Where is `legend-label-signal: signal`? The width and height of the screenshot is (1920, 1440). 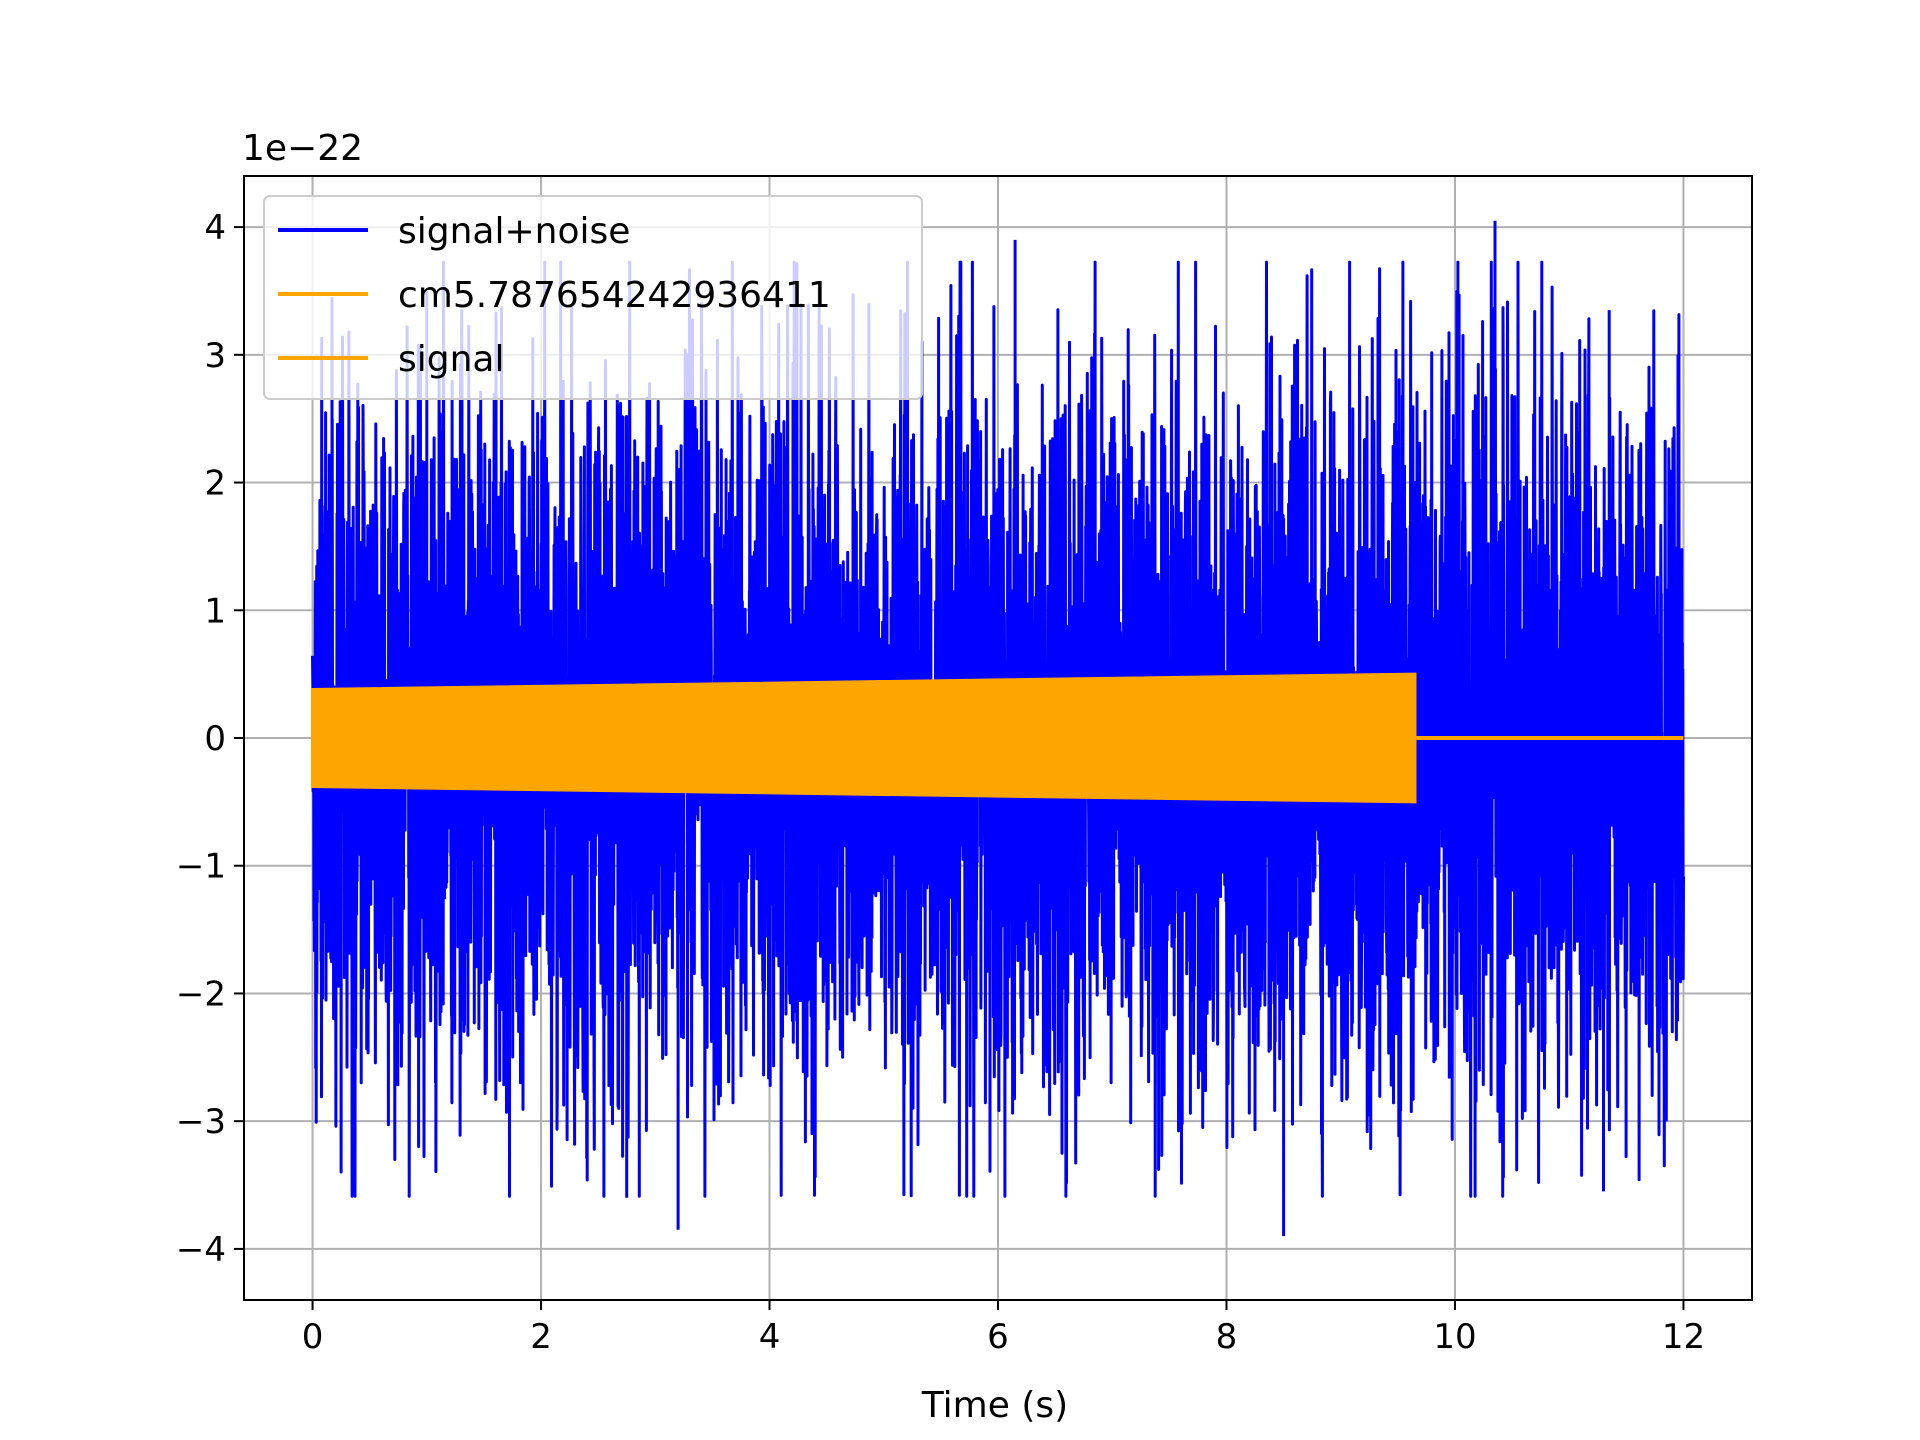
legend-label-signal: signal is located at coordinates (451, 359).